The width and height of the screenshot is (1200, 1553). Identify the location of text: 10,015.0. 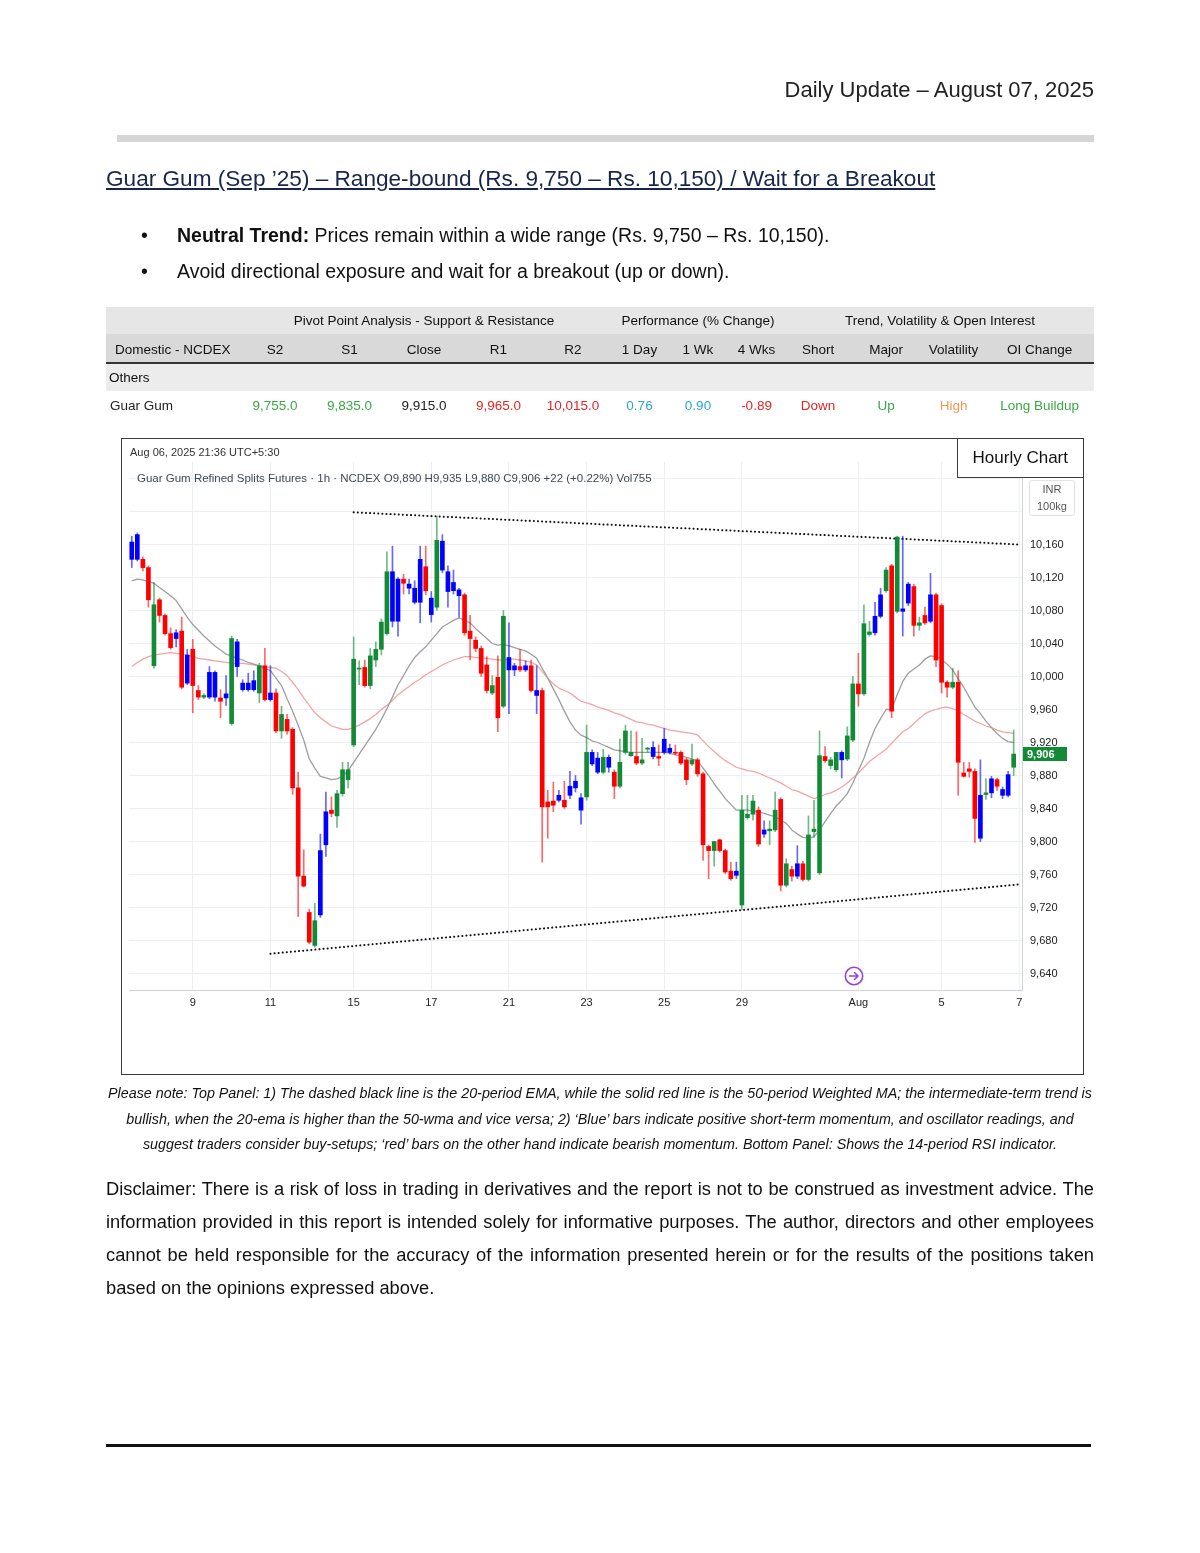
(573, 405).